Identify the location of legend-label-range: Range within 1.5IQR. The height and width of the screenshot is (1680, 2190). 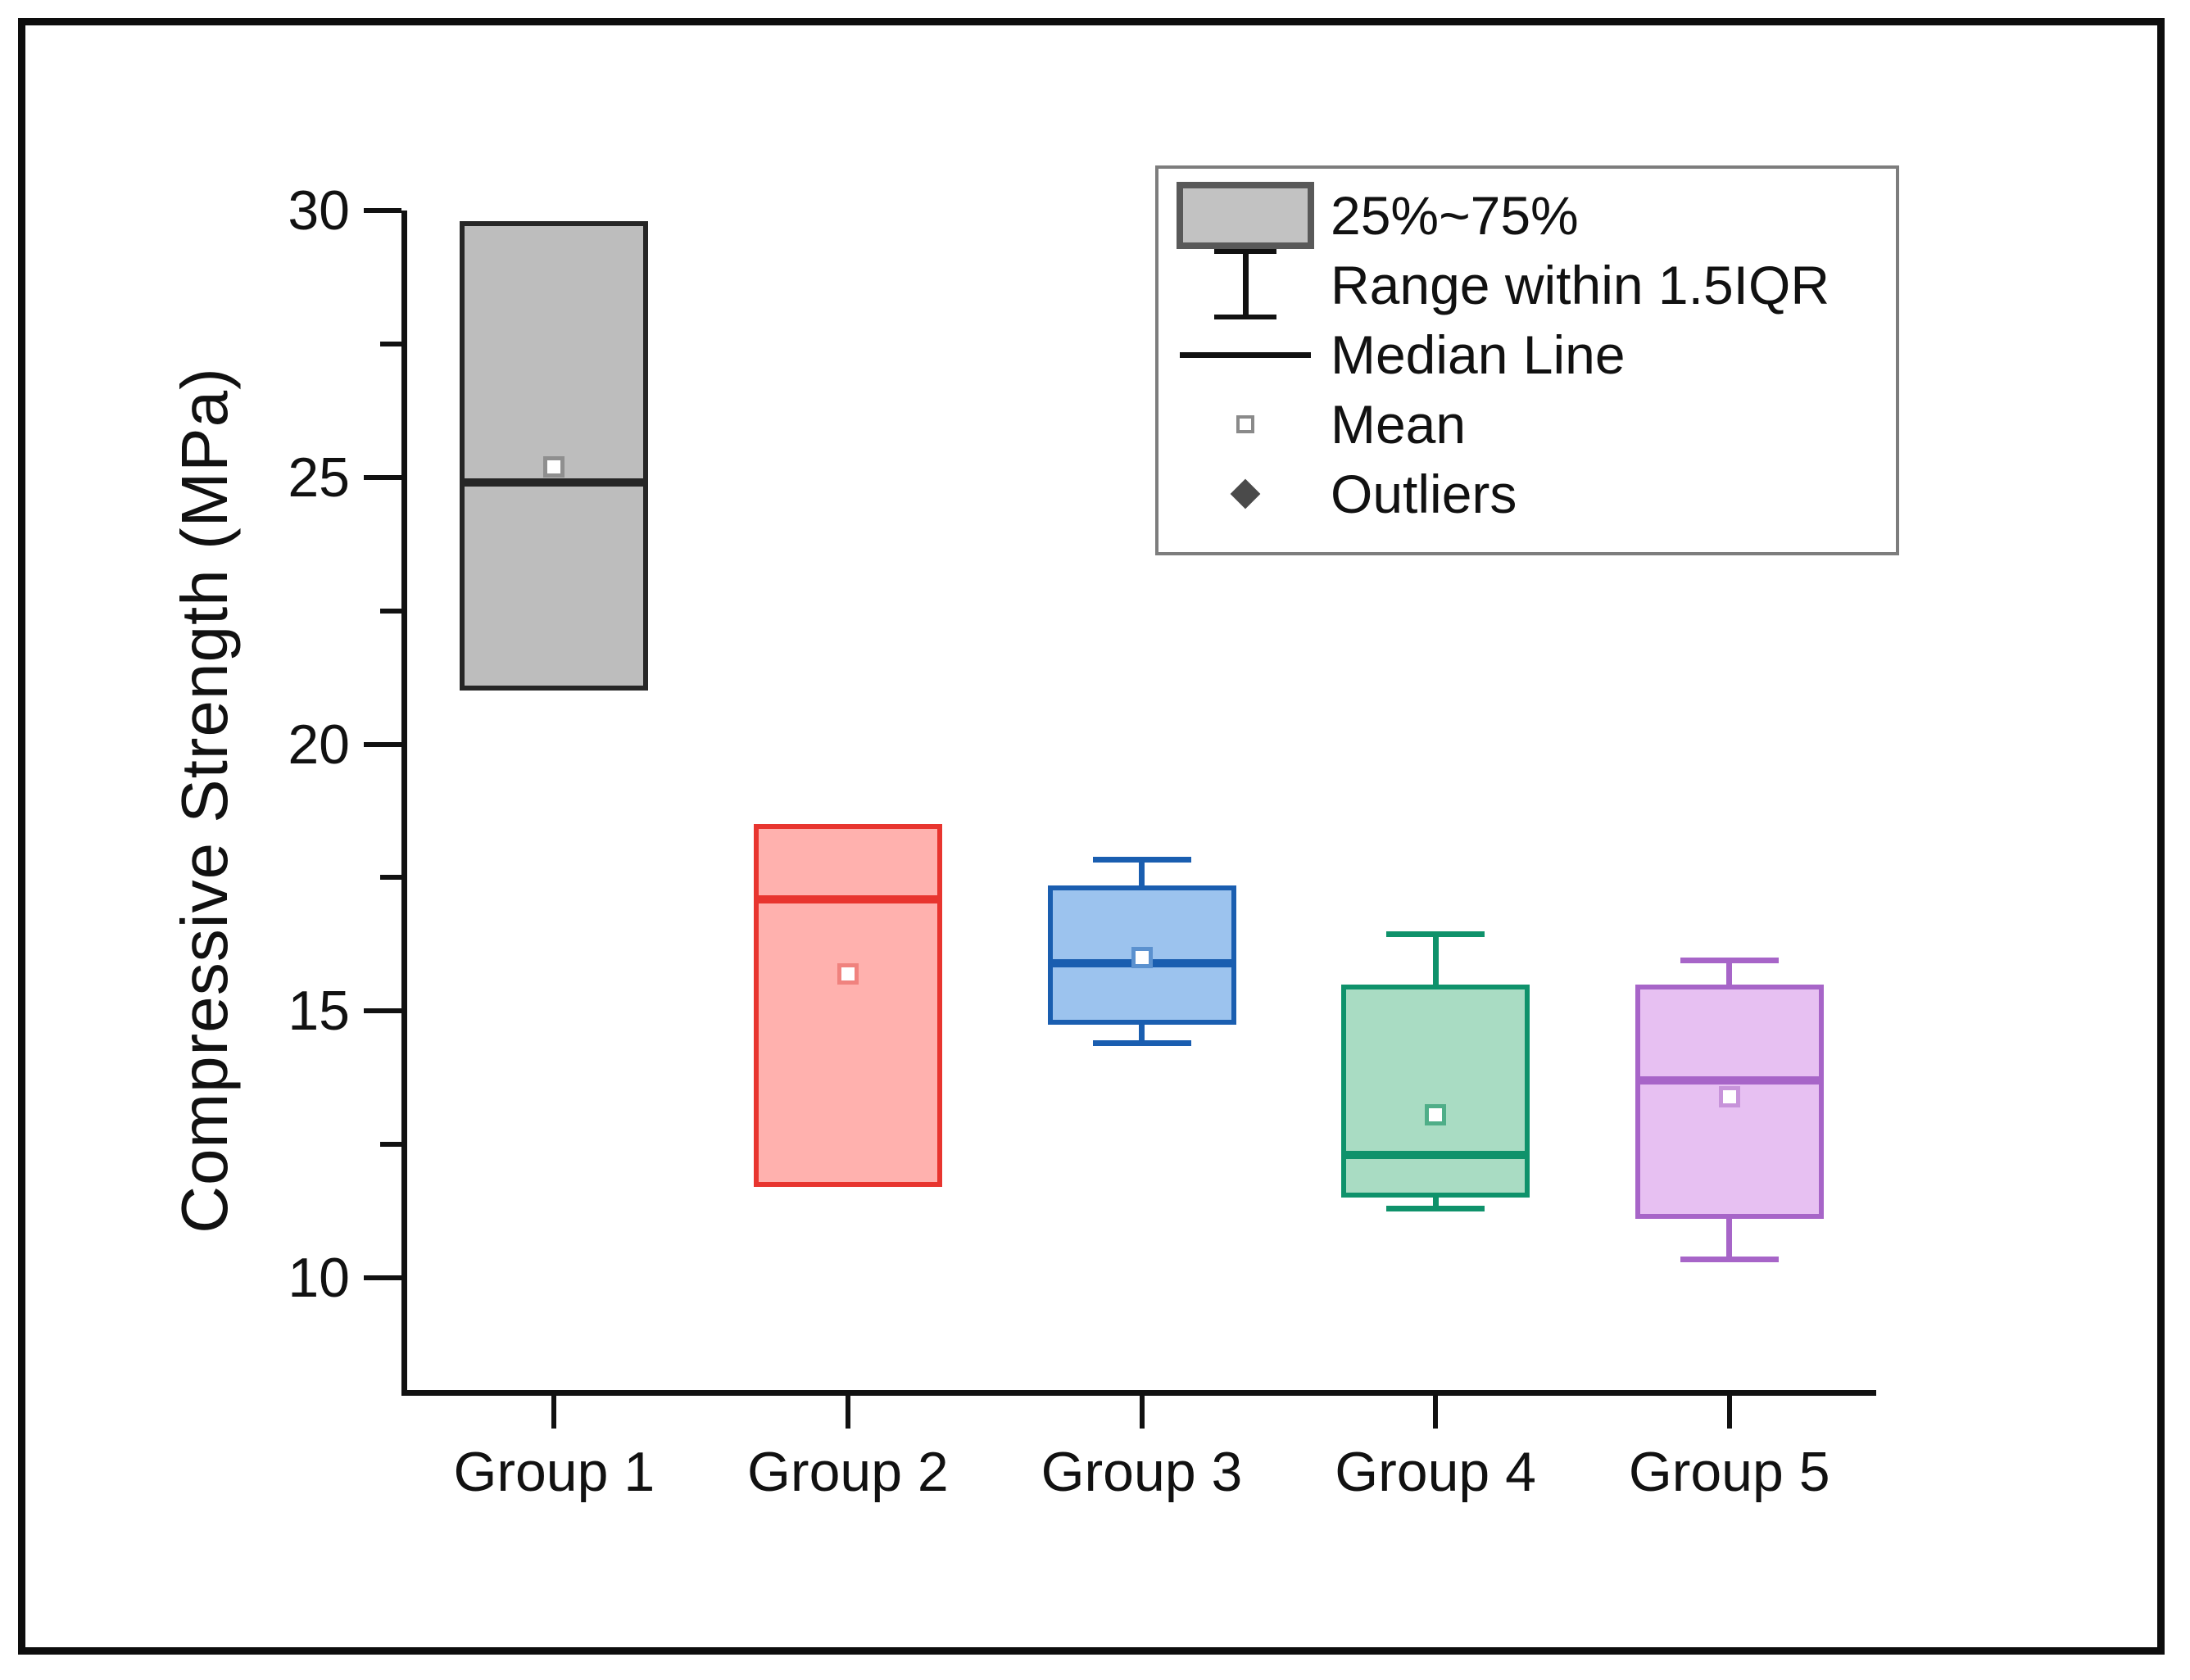
(1580, 285).